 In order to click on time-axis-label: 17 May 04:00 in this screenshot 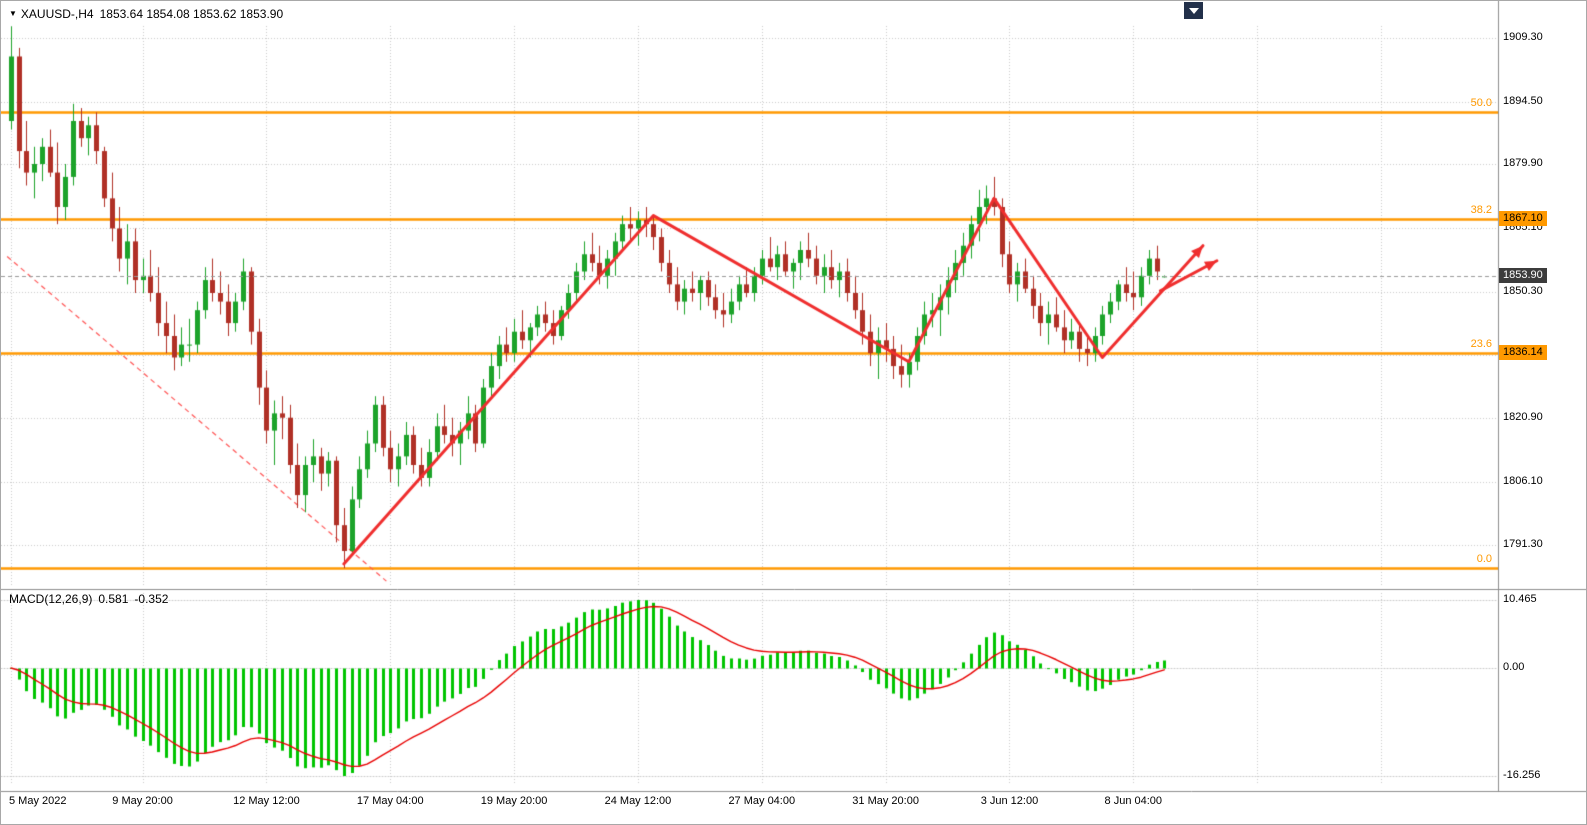, I will do `click(390, 801)`.